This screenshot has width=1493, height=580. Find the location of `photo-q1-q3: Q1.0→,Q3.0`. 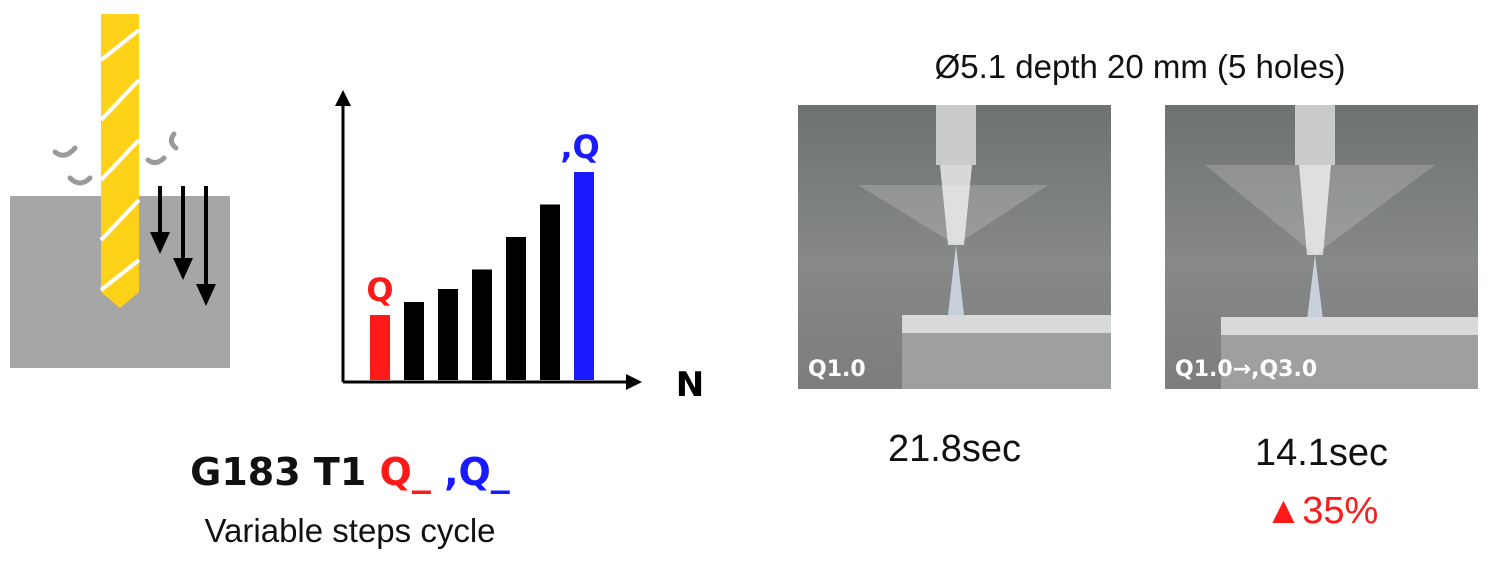

photo-q1-q3: Q1.0→,Q3.0 is located at coordinates (1321, 247).